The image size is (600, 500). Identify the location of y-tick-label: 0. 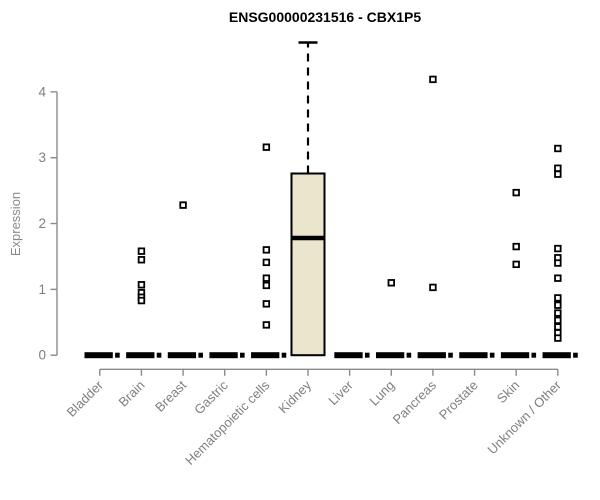
(42, 355).